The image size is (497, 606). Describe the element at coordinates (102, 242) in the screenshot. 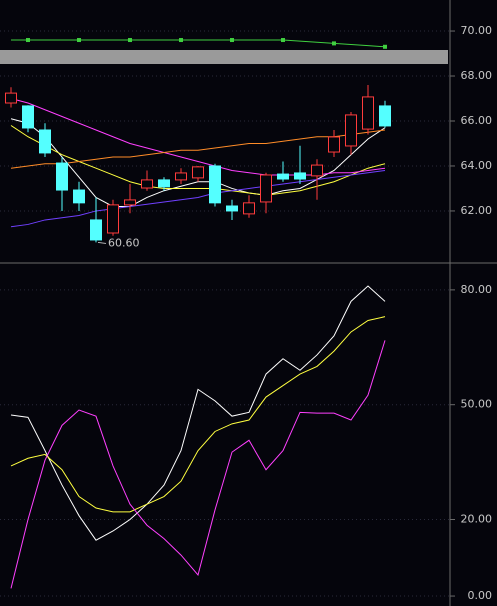

I see `annotation-arrow` at that location.